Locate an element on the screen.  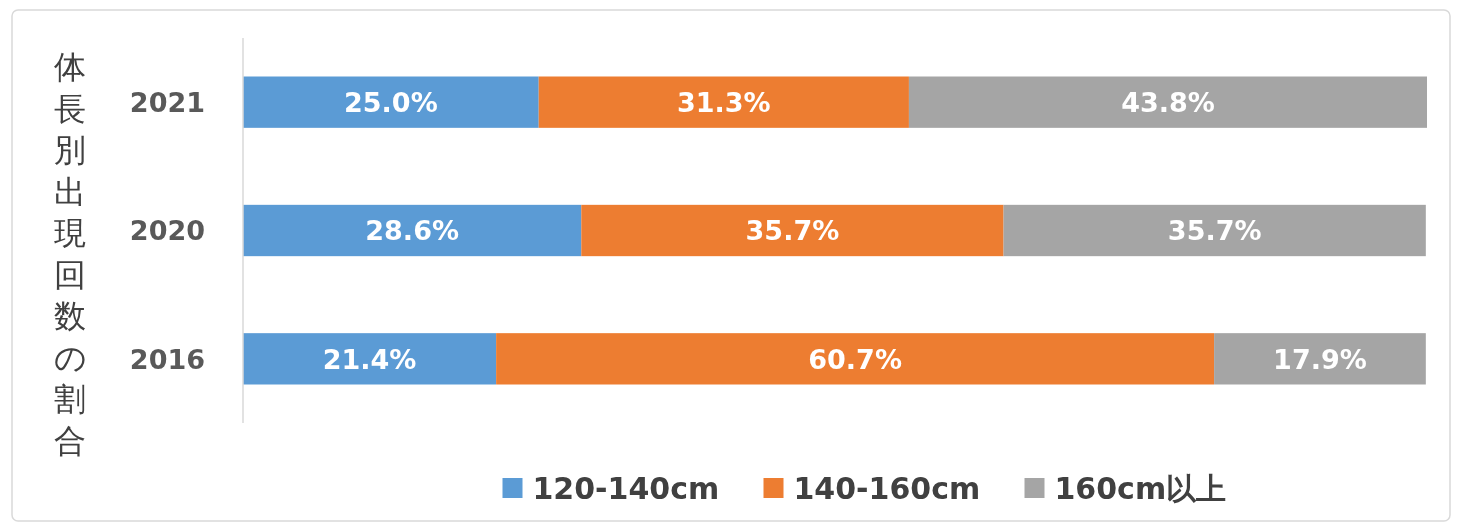
data-label: 28.6% is located at coordinates (412, 231).